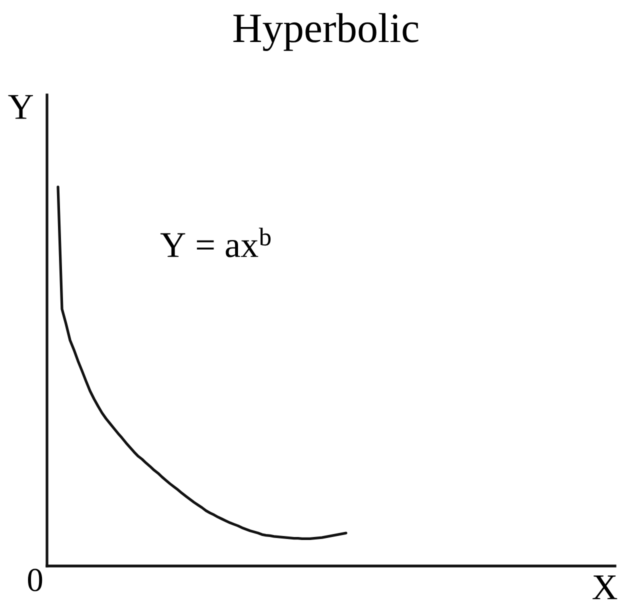  Describe the element at coordinates (605, 588) in the screenshot. I see `text: X` at that location.